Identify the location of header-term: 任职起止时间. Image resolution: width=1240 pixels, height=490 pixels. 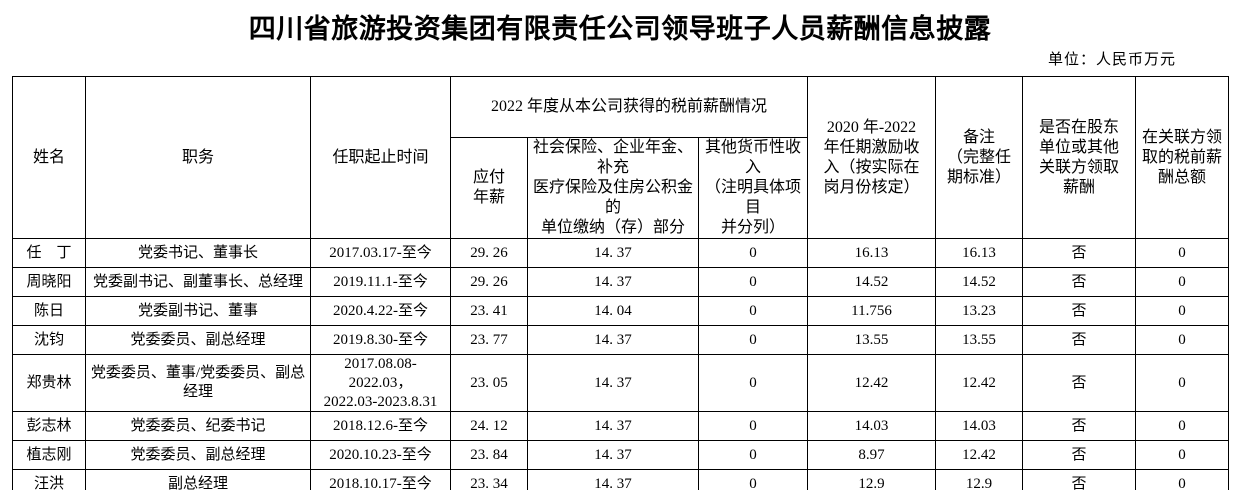
(380, 157).